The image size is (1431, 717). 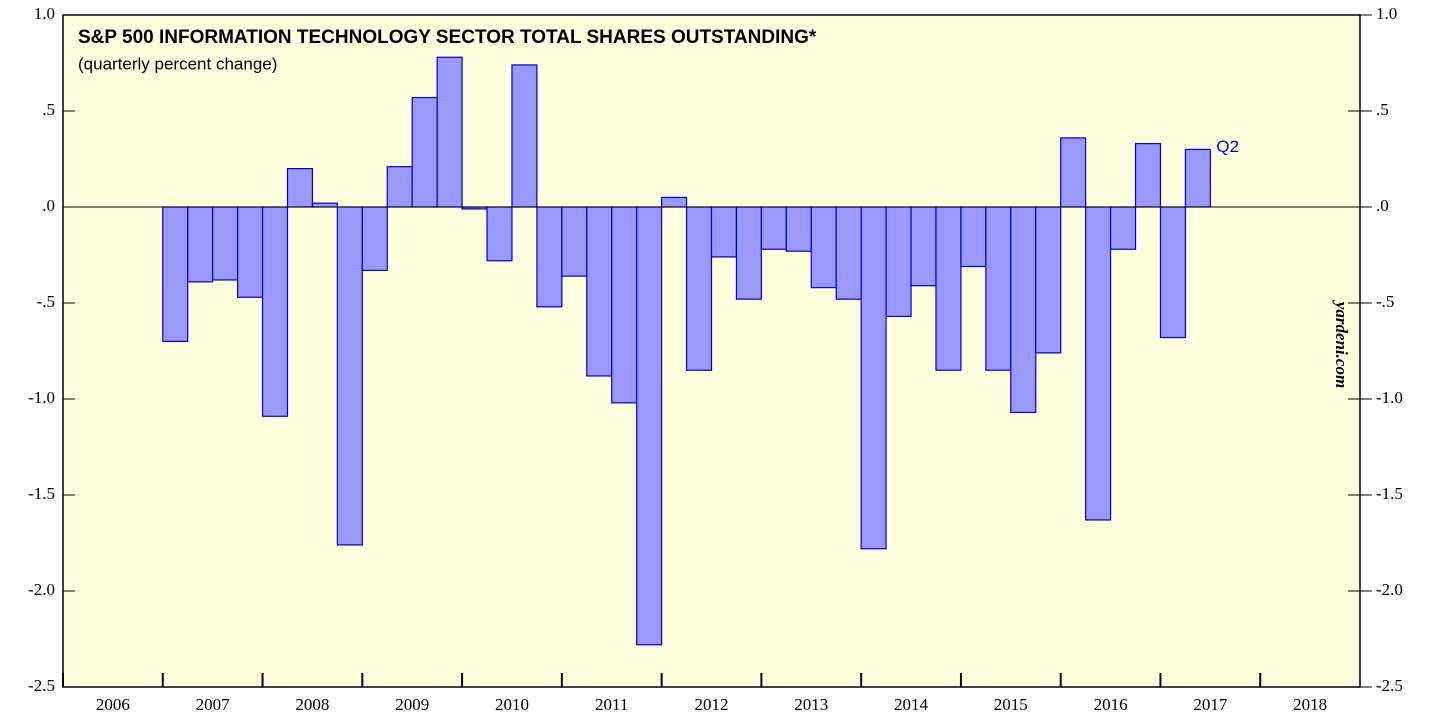 What do you see at coordinates (1389, 493) in the screenshot?
I see `y-tick-label-right: -1.5` at bounding box center [1389, 493].